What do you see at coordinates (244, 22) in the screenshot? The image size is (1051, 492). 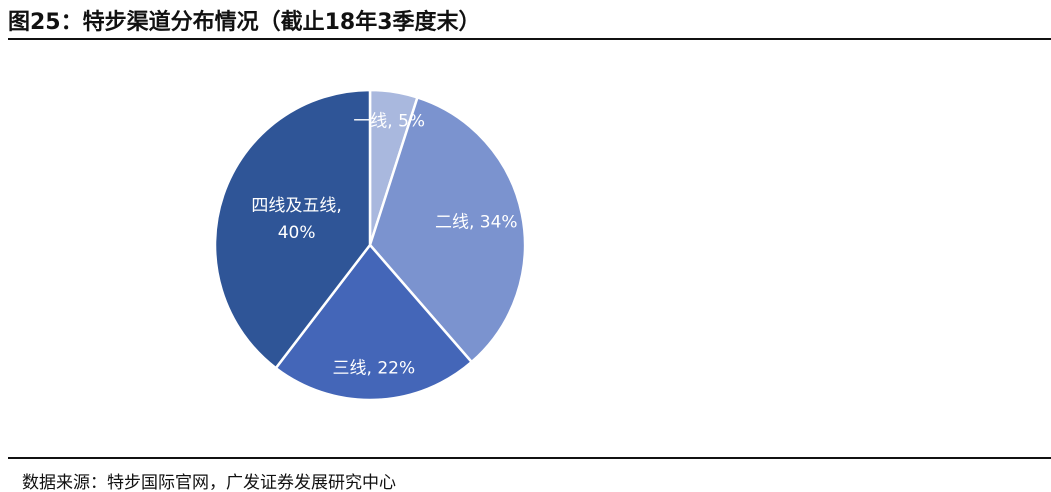 I see `chart-title: 图25：特步渠道分布情况（截止18年3季度末）` at bounding box center [244, 22].